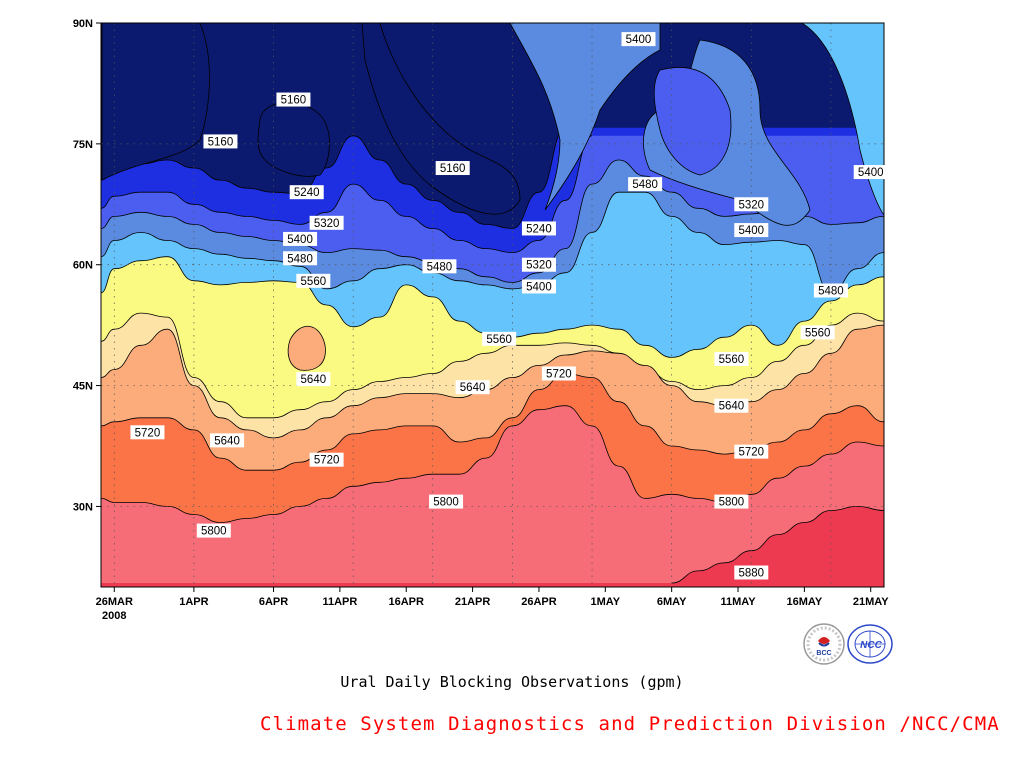  Describe the element at coordinates (114, 616) in the screenshot. I see `x-year-label: 2008` at that location.